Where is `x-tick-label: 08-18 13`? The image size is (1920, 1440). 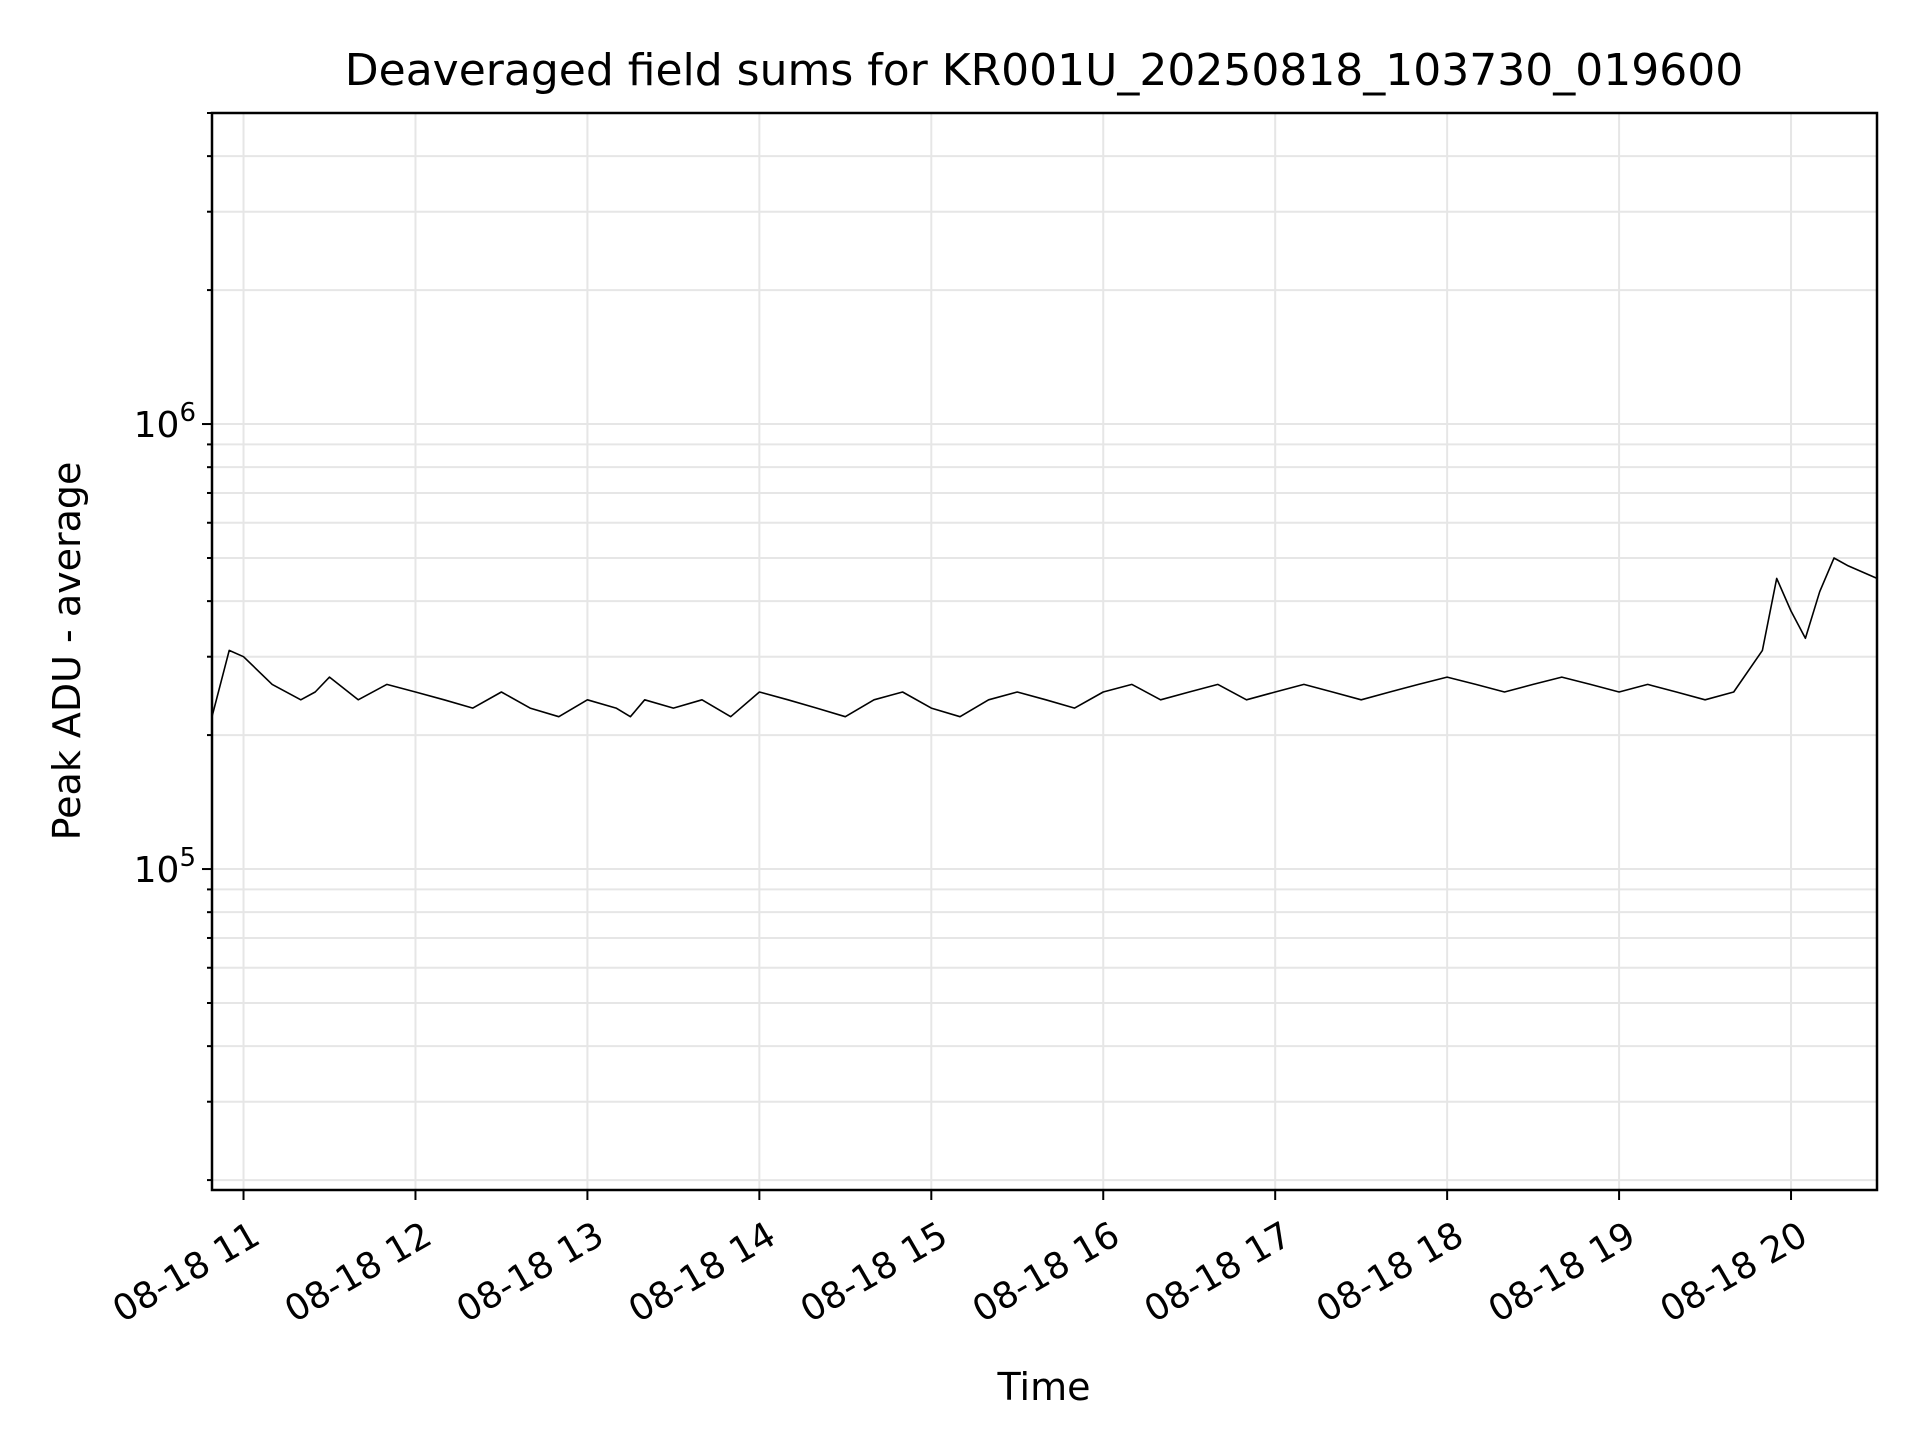
x-tick-label: 08-18 13 is located at coordinates (530, 1272).